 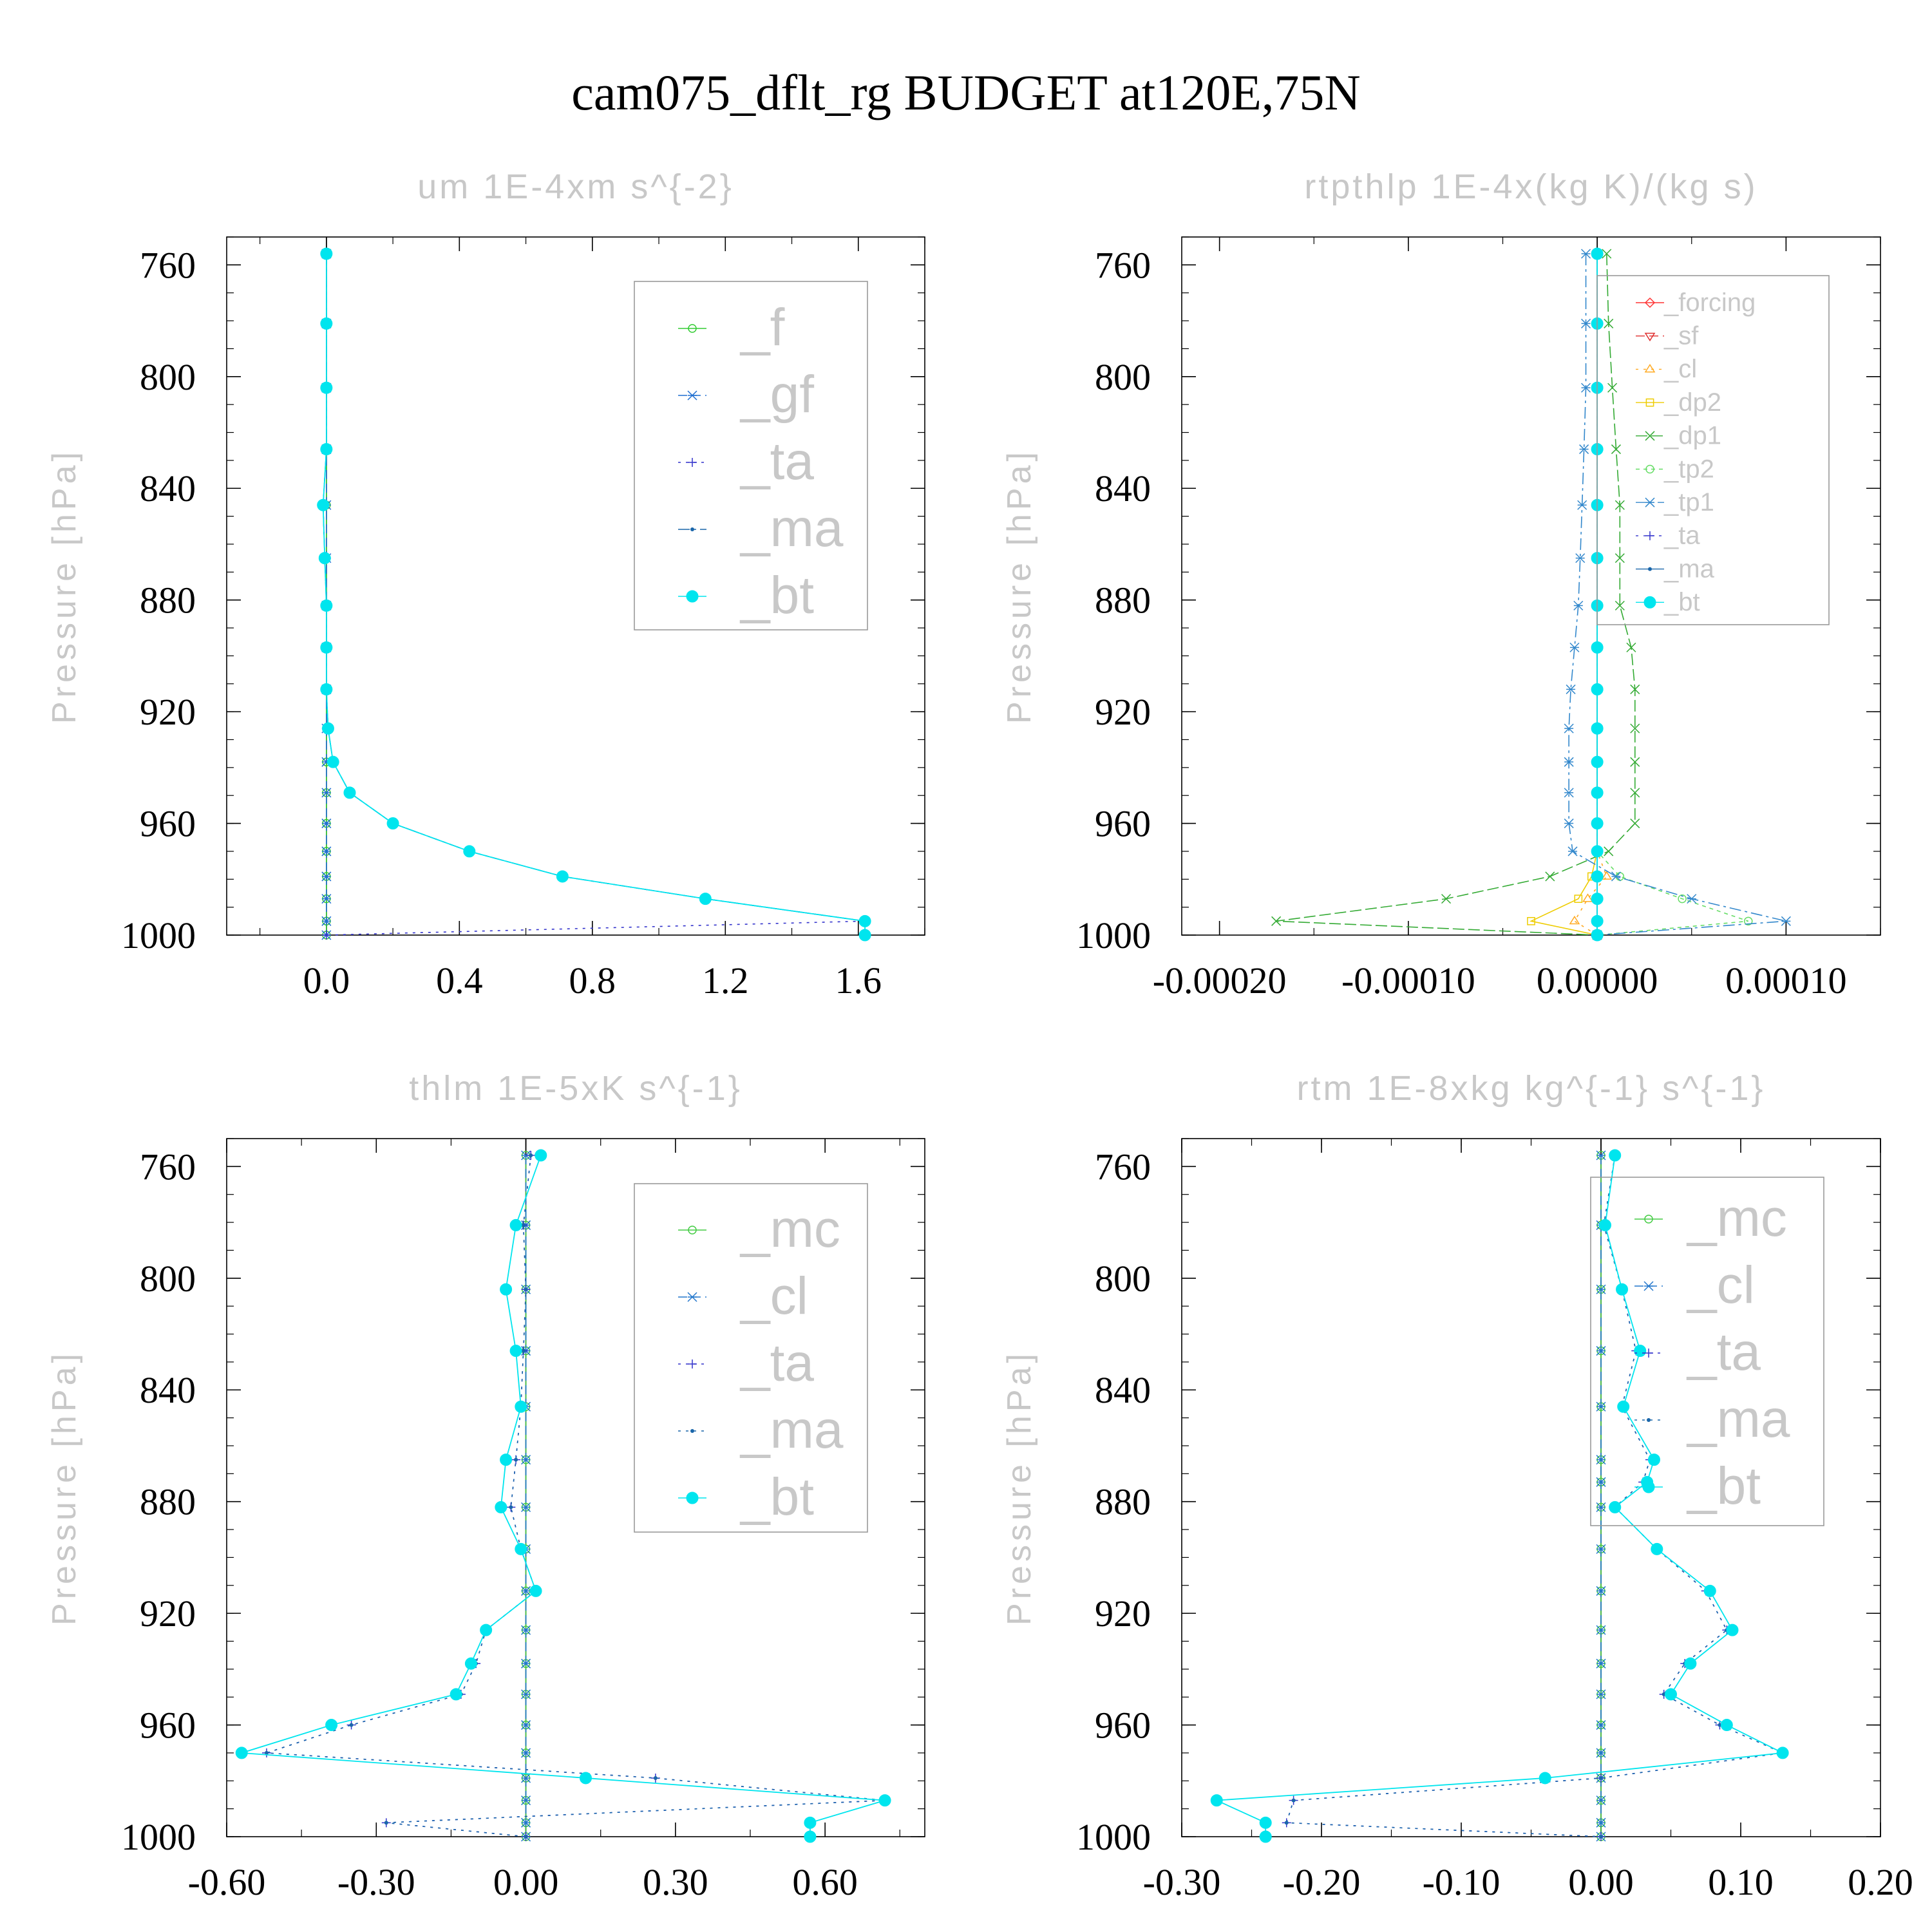 What do you see at coordinates (1737, 1218) in the screenshot?
I see `legend-entry: _mc` at bounding box center [1737, 1218].